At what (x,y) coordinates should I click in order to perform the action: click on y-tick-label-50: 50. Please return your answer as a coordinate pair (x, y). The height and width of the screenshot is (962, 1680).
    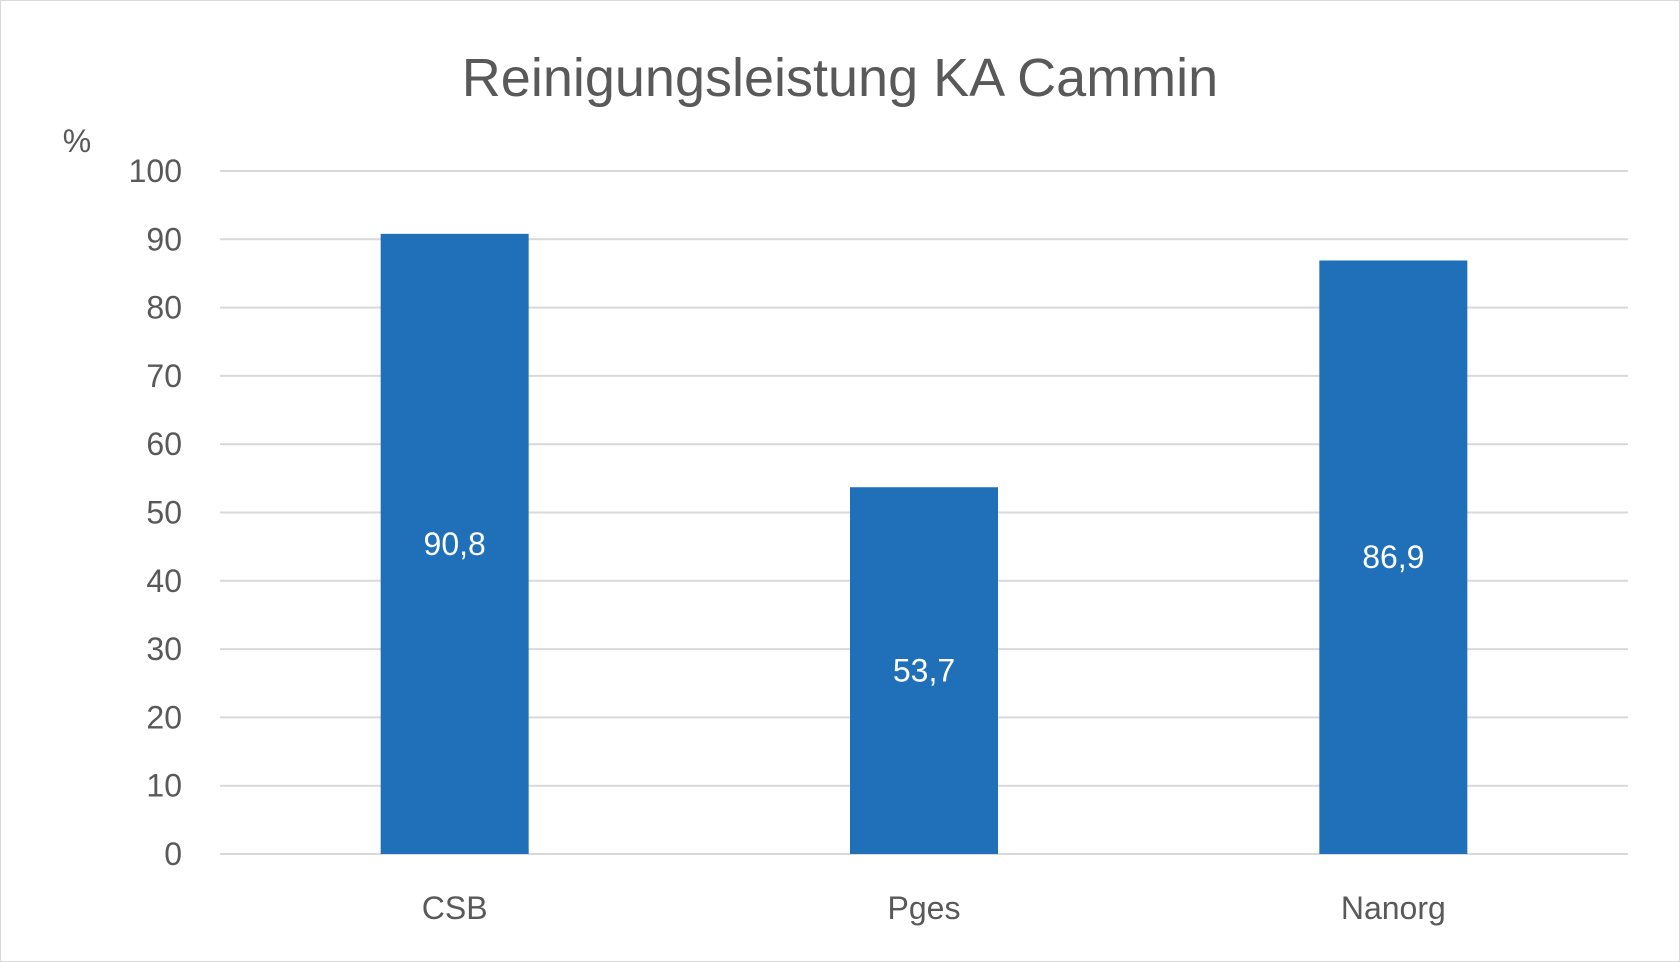
    Looking at the image, I should click on (164, 513).